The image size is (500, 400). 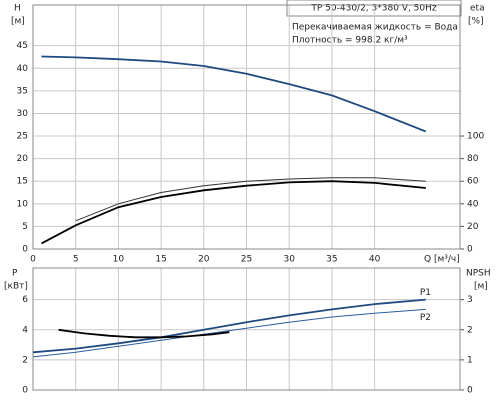 I want to click on y2-tick-label: 80, so click(x=473, y=159).